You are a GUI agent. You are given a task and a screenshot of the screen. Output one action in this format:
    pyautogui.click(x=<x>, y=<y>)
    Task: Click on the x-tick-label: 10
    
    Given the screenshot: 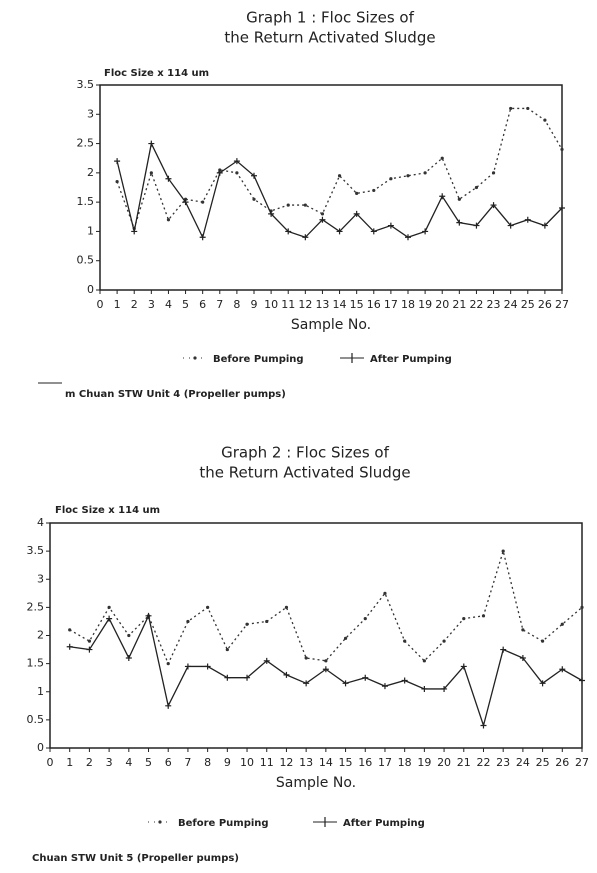 What is the action you would take?
    pyautogui.click(x=247, y=762)
    